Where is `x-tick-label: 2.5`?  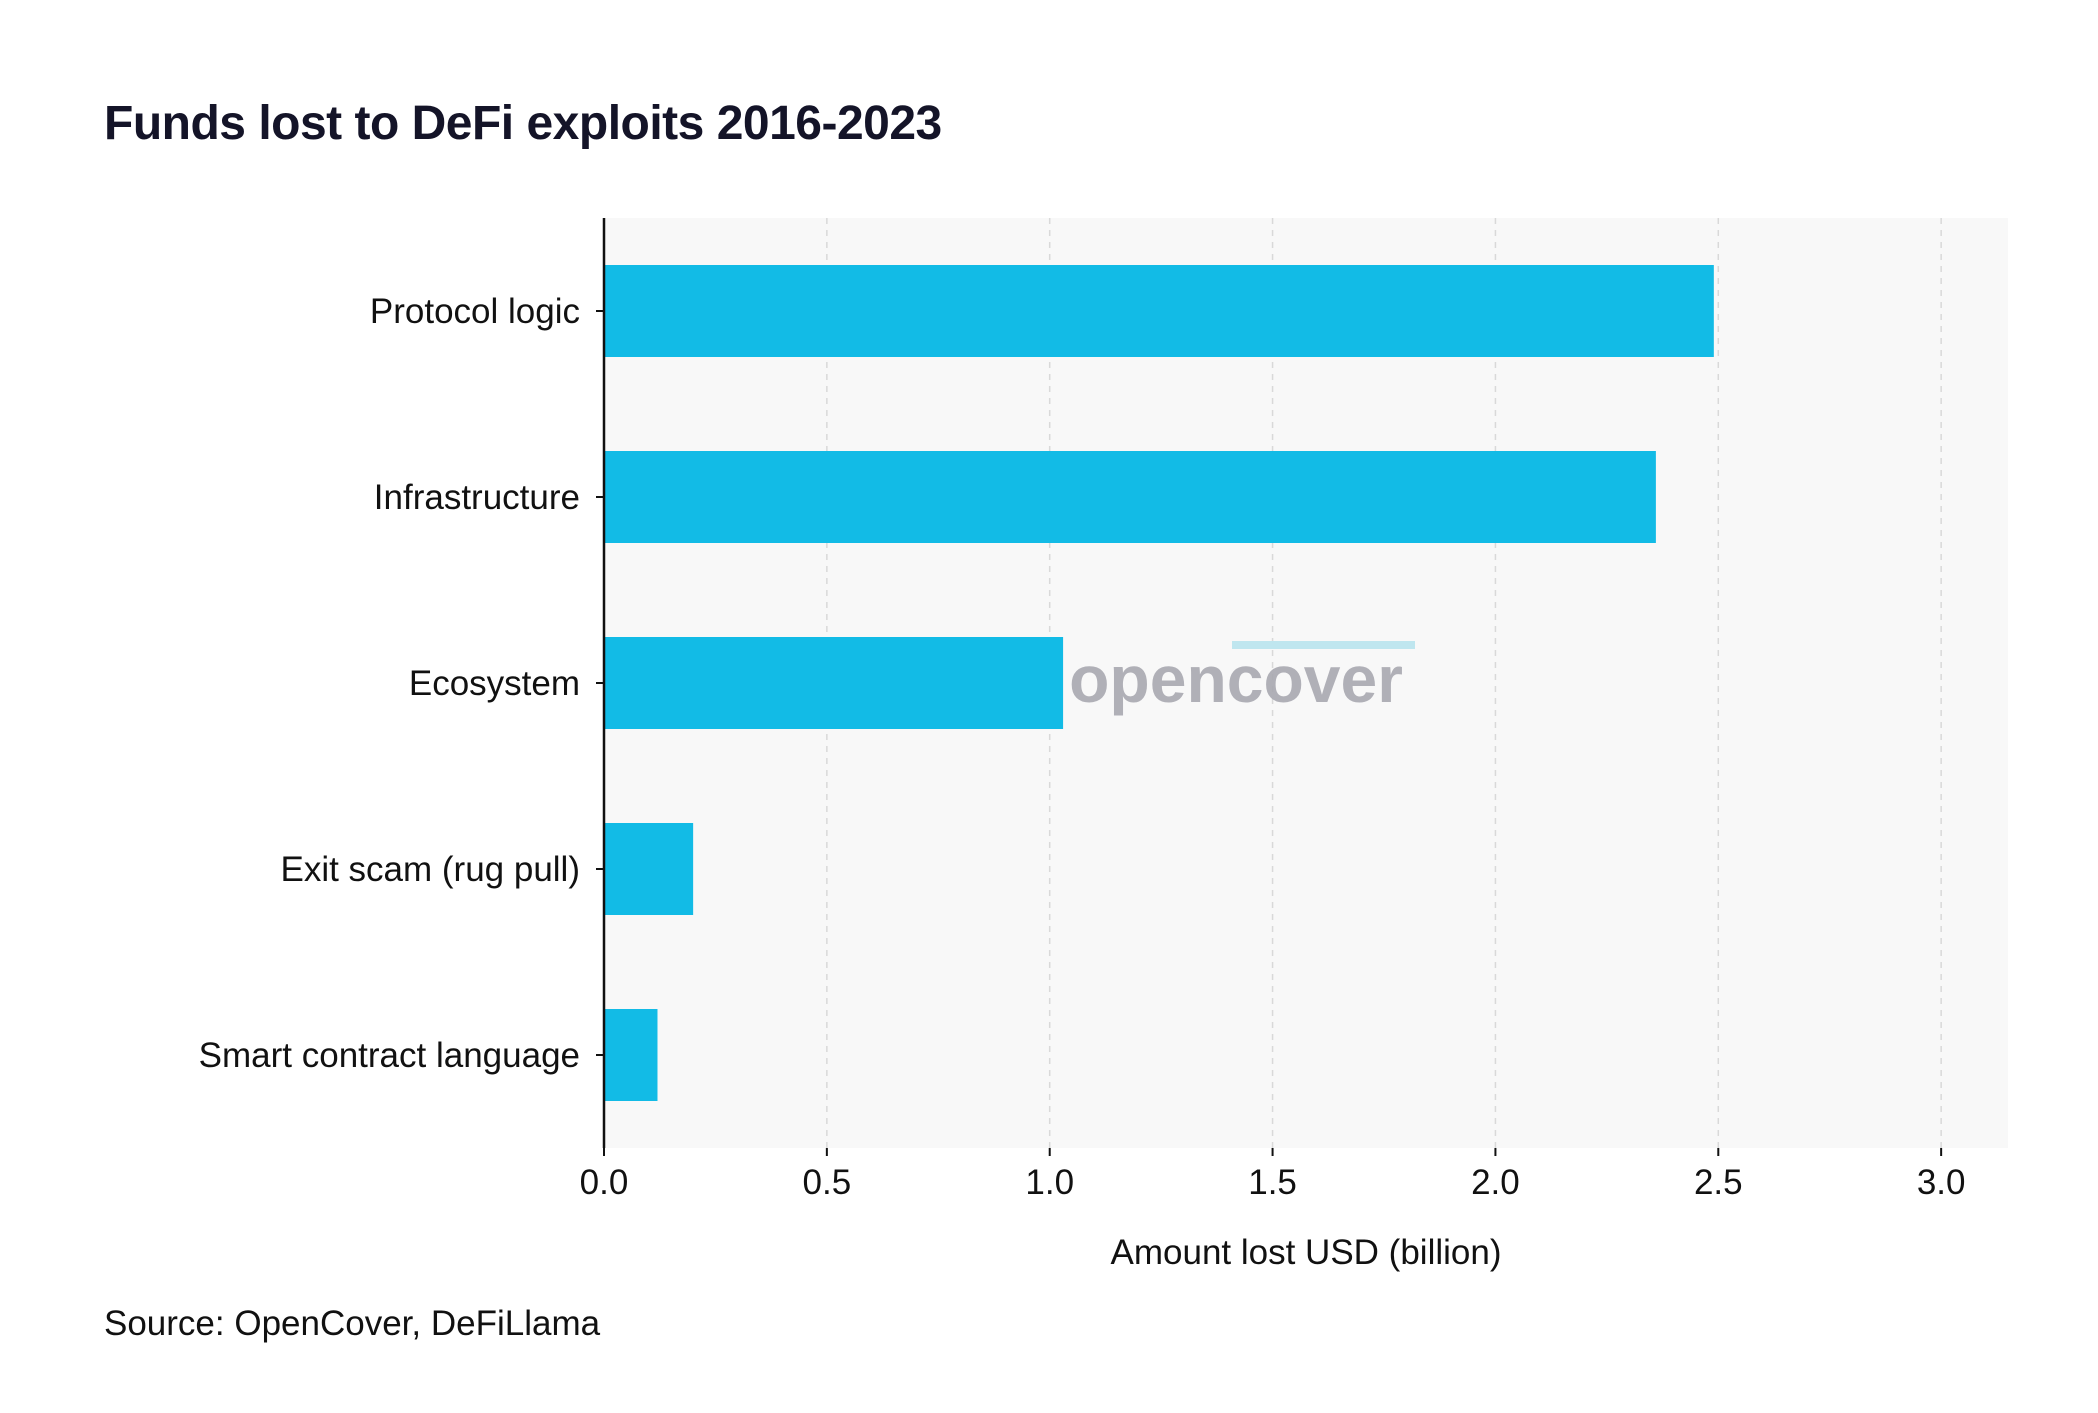 x-tick-label: 2.5 is located at coordinates (1718, 1182).